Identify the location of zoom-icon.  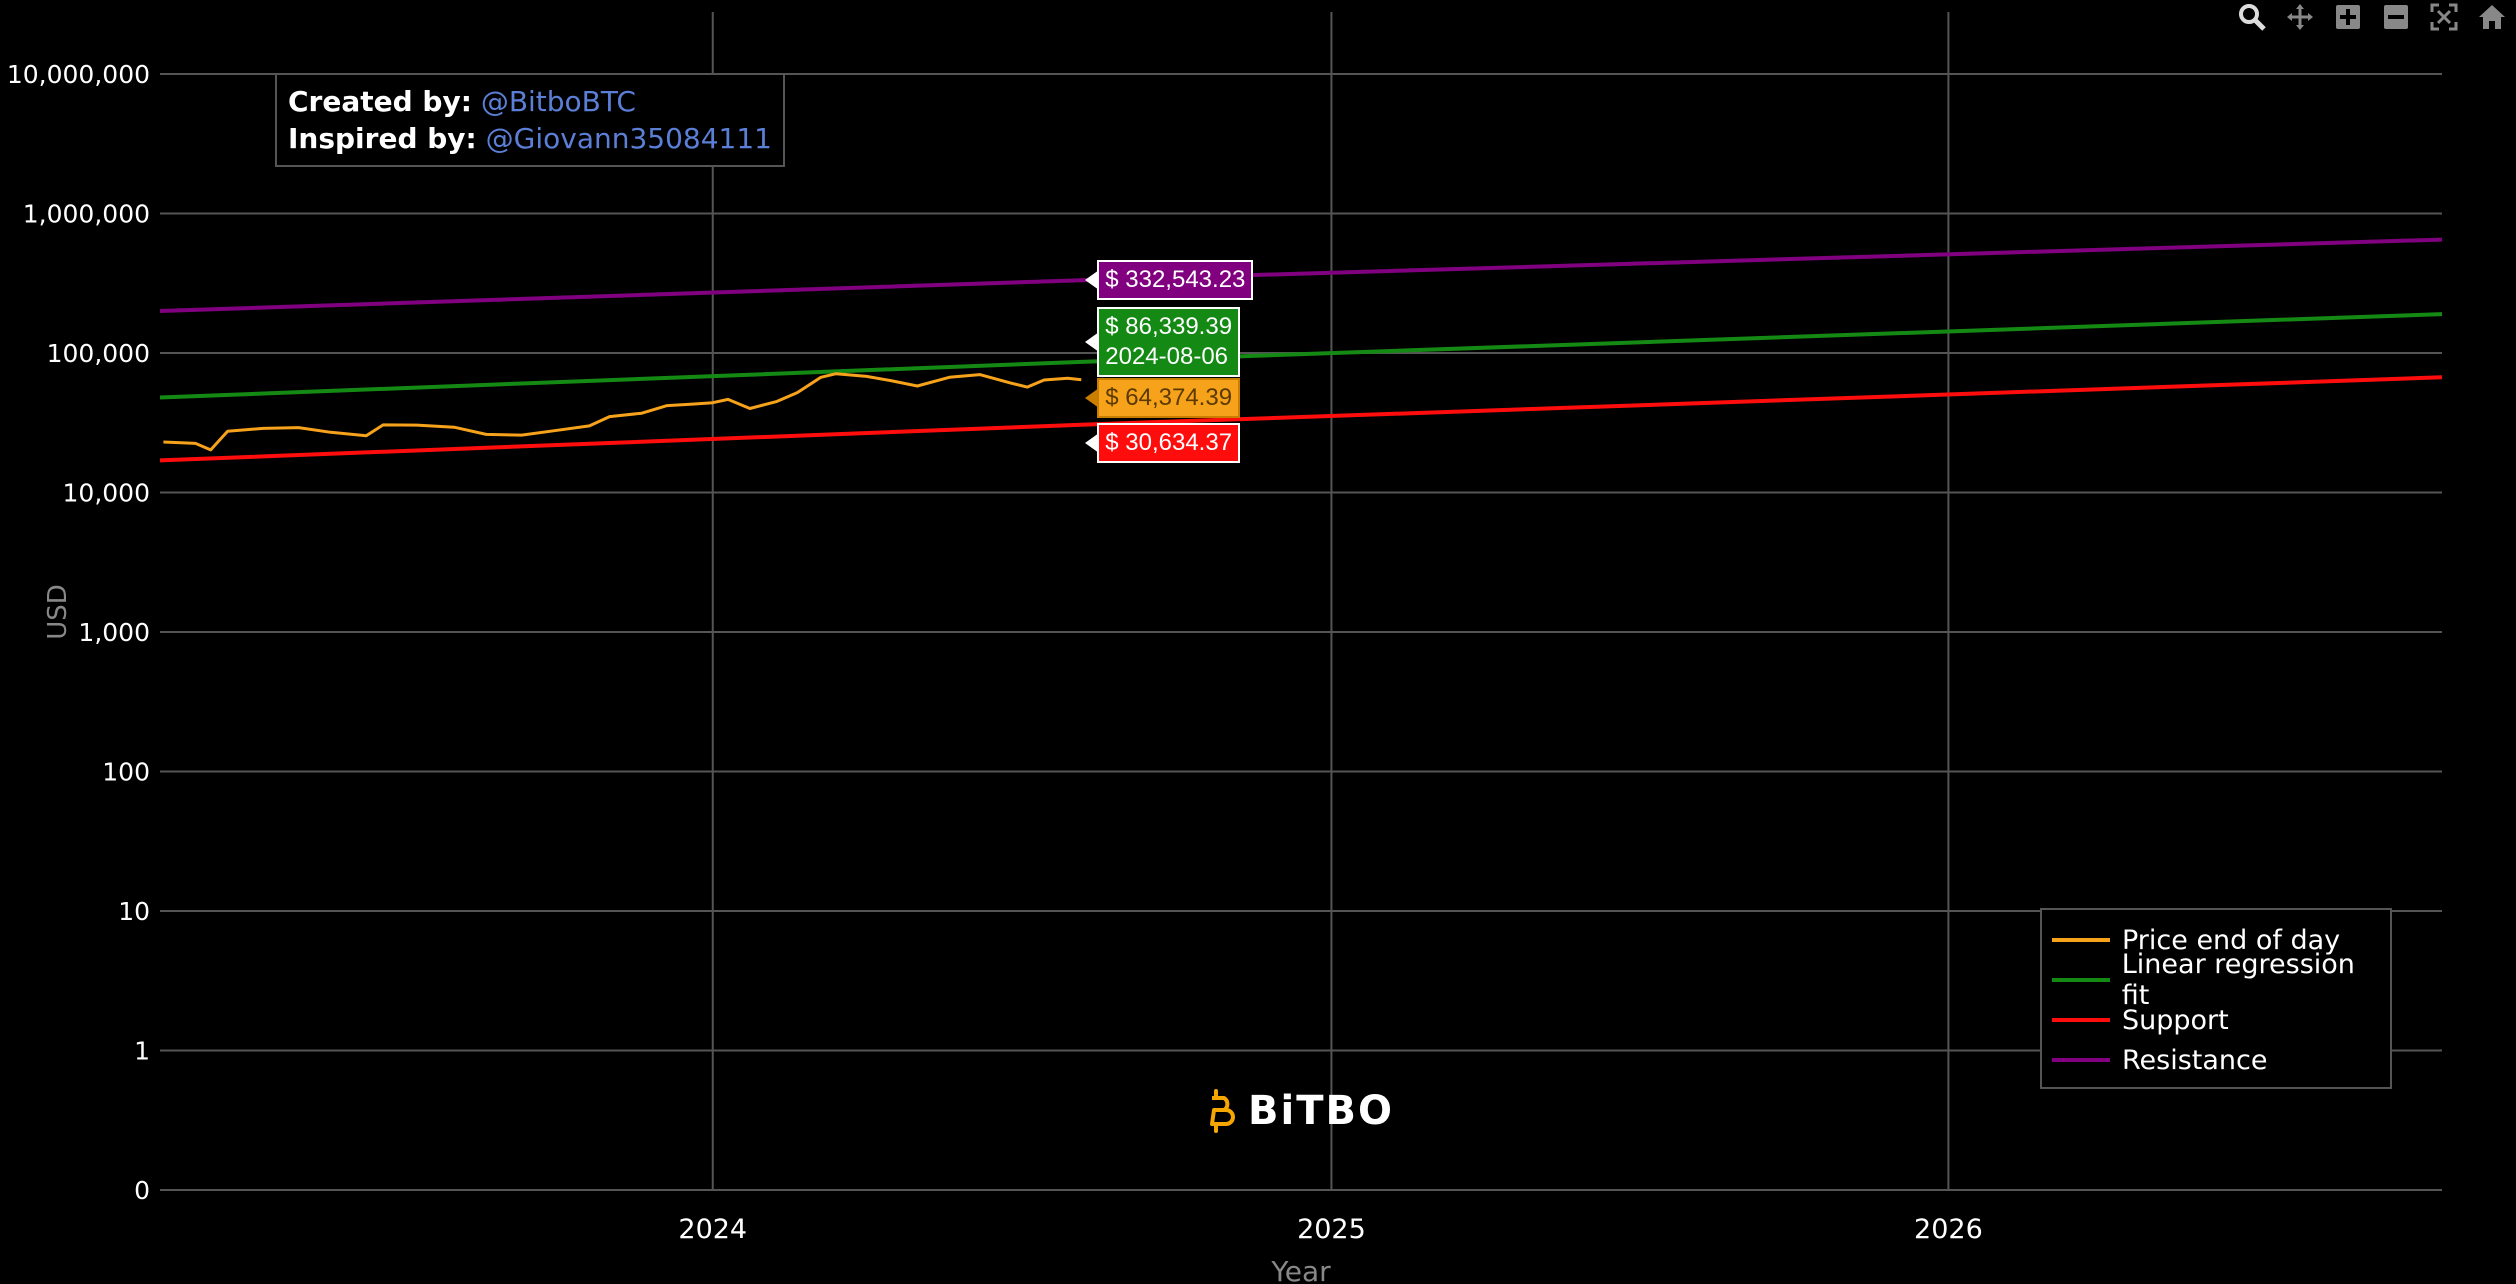
(2252, 17).